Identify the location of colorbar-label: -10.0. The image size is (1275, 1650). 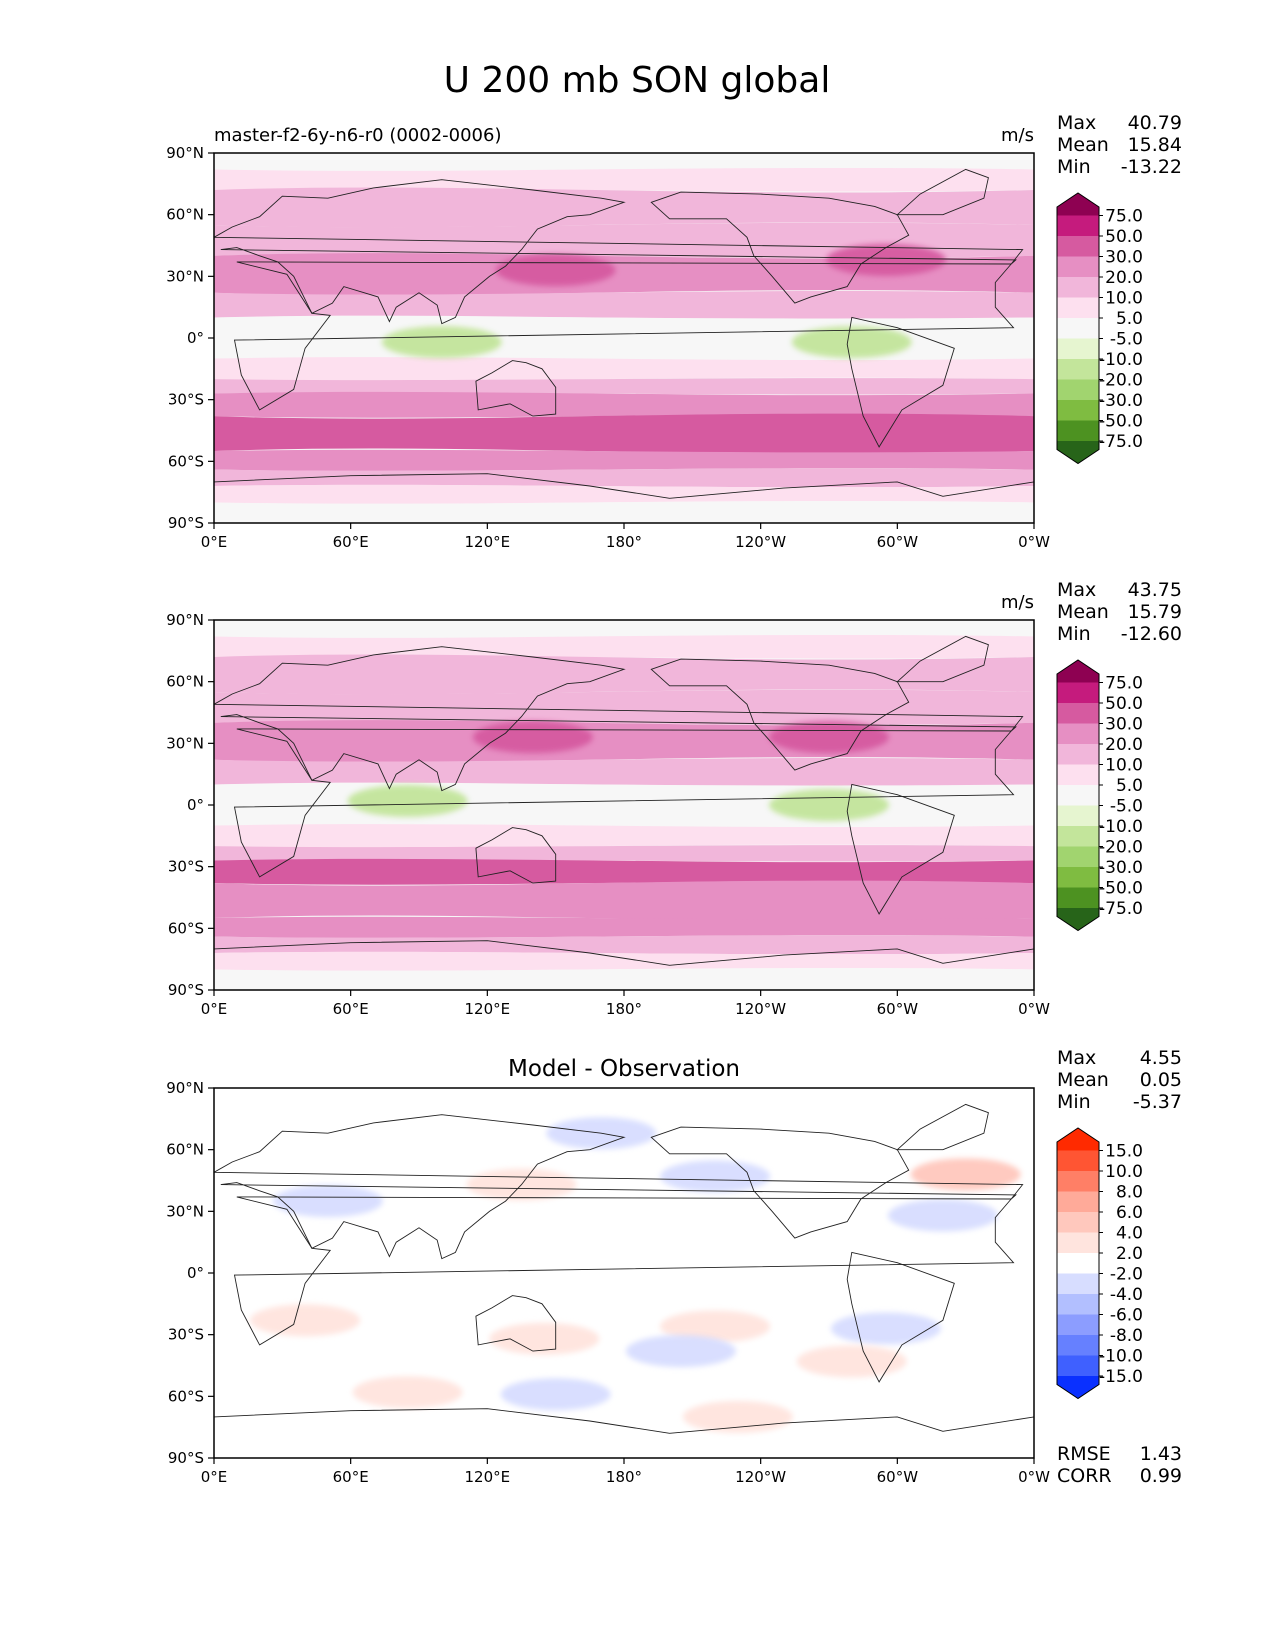
(1121, 1357).